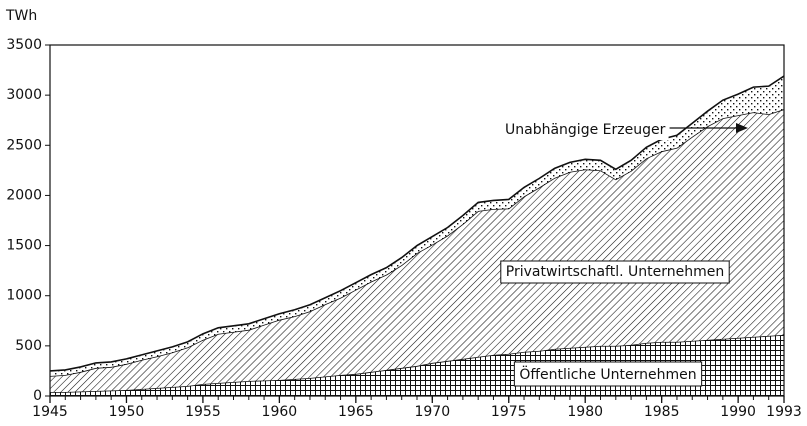 Image resolution: width=807 pixels, height=426 pixels. What do you see at coordinates (738, 412) in the screenshot?
I see `x-tick-label: 1990` at bounding box center [738, 412].